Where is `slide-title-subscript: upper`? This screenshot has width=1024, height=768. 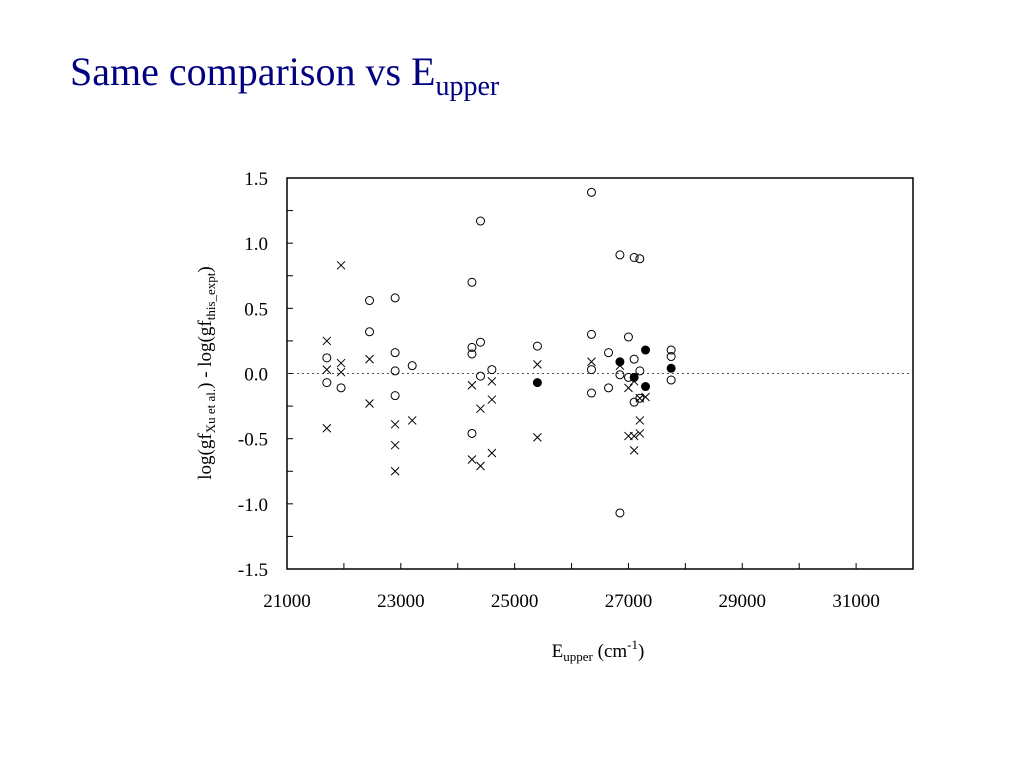 slide-title-subscript: upper is located at coordinates (467, 86).